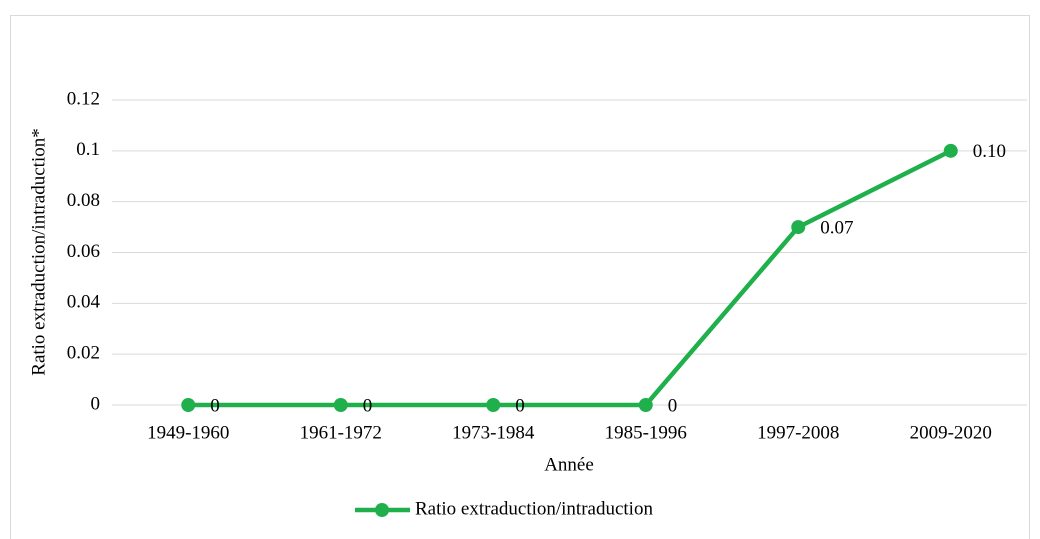 This screenshot has width=1040, height=539. I want to click on data-label: 0.07, so click(836, 227).